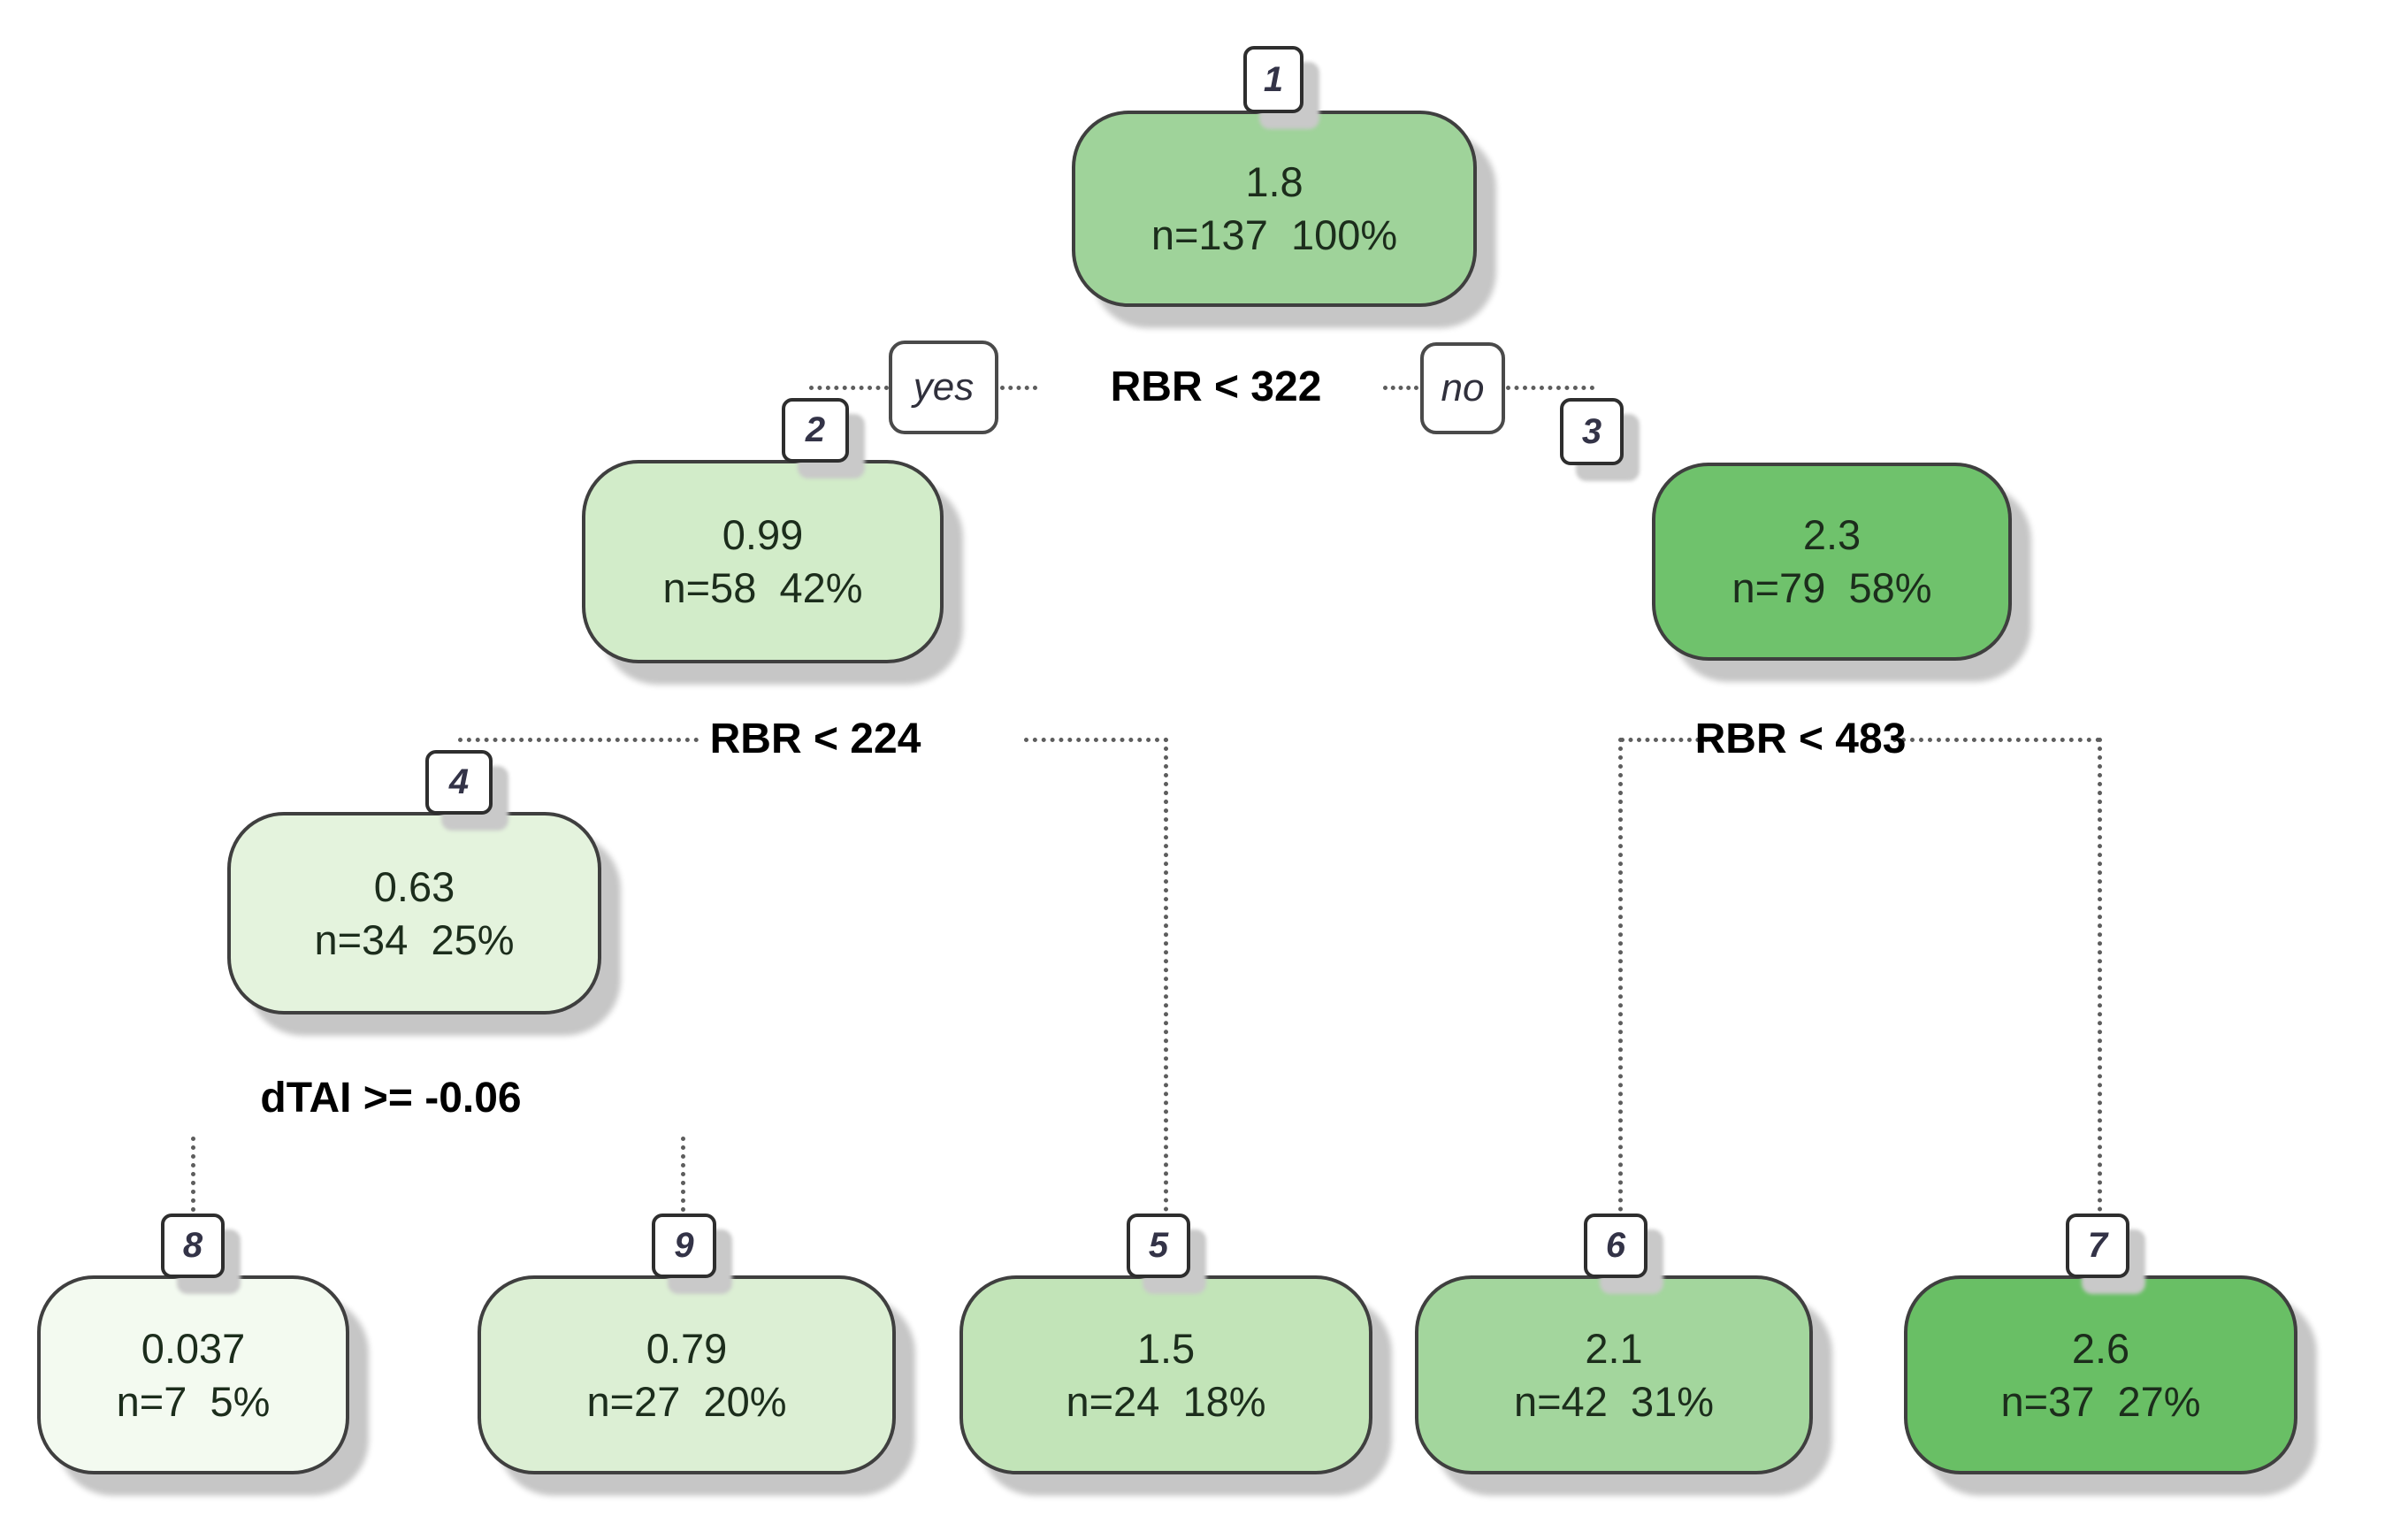  I want to click on node-number-badge-9: 9, so click(684, 1246).